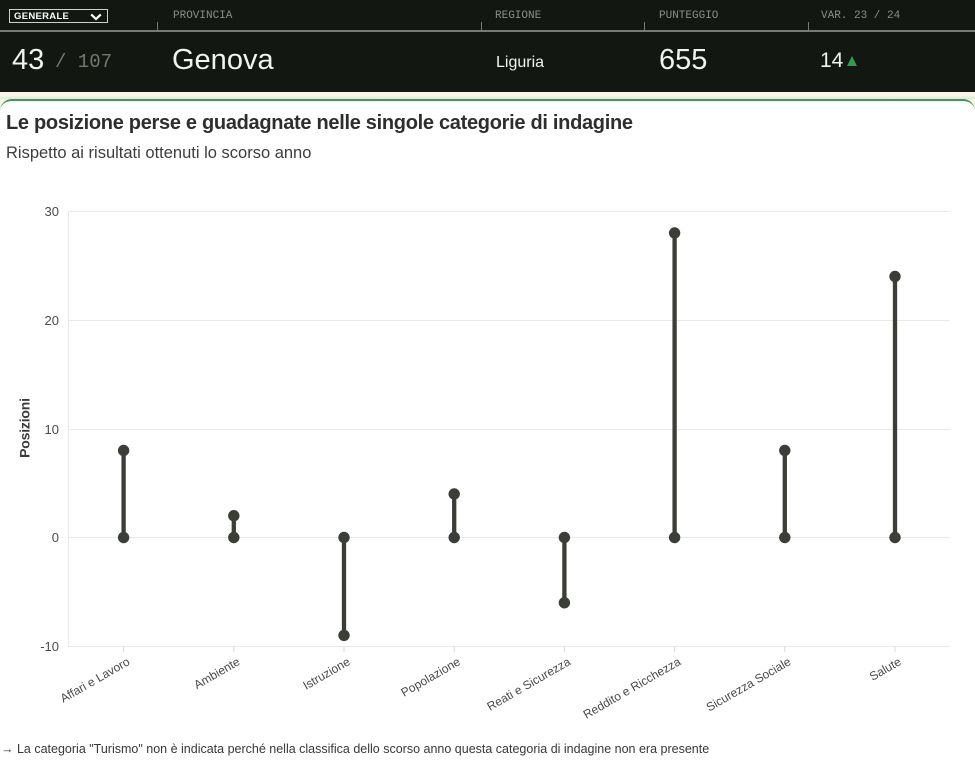 The height and width of the screenshot is (765, 975). What do you see at coordinates (49, 646) in the screenshot?
I see `svg-text: -10` at bounding box center [49, 646].